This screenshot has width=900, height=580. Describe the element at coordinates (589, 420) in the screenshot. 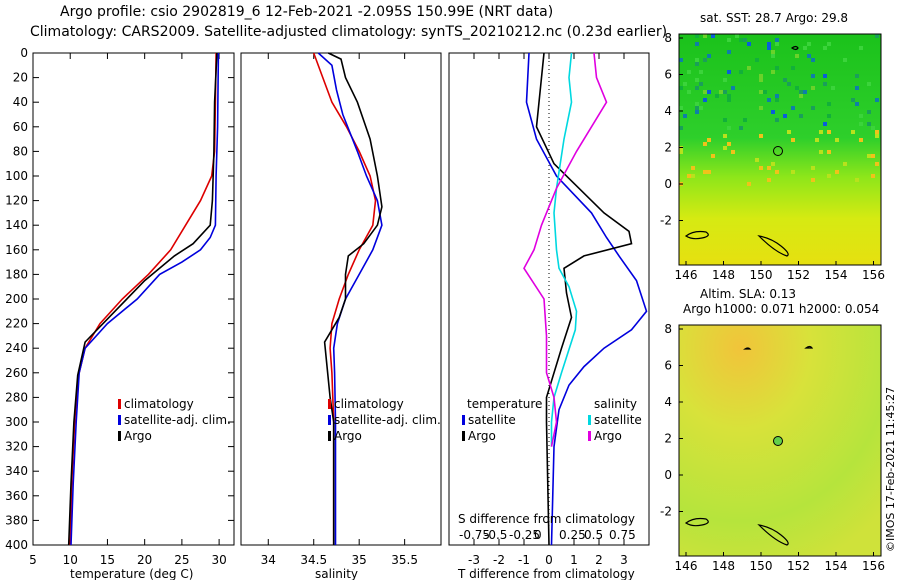

I see `legend-swatch-s-satellite` at that location.